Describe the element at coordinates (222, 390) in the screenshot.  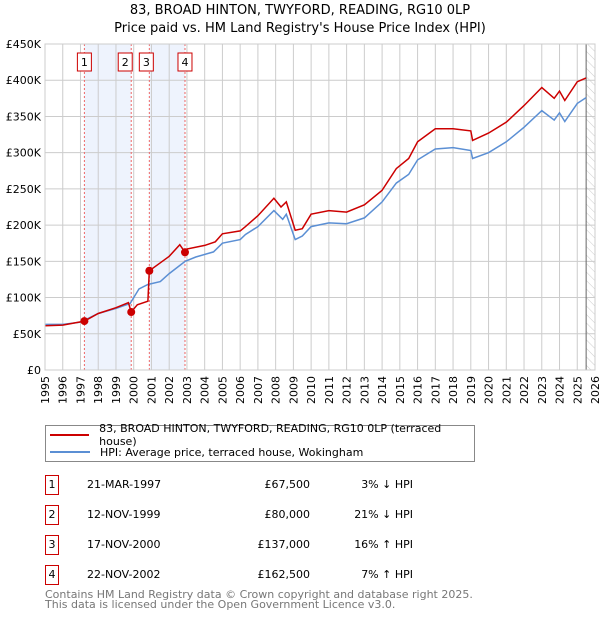
I see `x-tick-label: 2005` at that location.